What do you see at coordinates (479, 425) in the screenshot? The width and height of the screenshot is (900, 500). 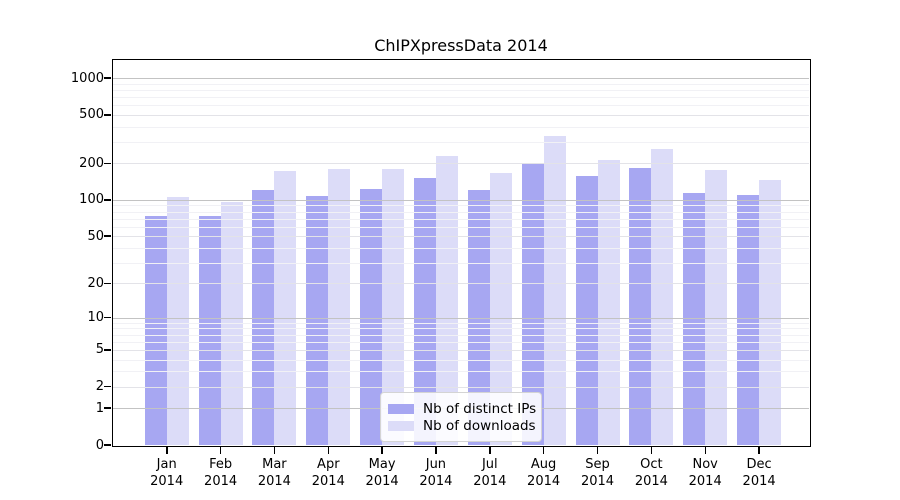 I see `legend-label-downloads: Nb of downloads` at bounding box center [479, 425].